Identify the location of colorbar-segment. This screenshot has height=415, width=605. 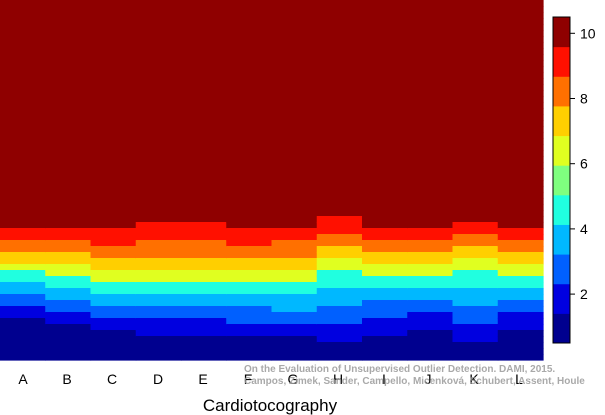
(561, 180).